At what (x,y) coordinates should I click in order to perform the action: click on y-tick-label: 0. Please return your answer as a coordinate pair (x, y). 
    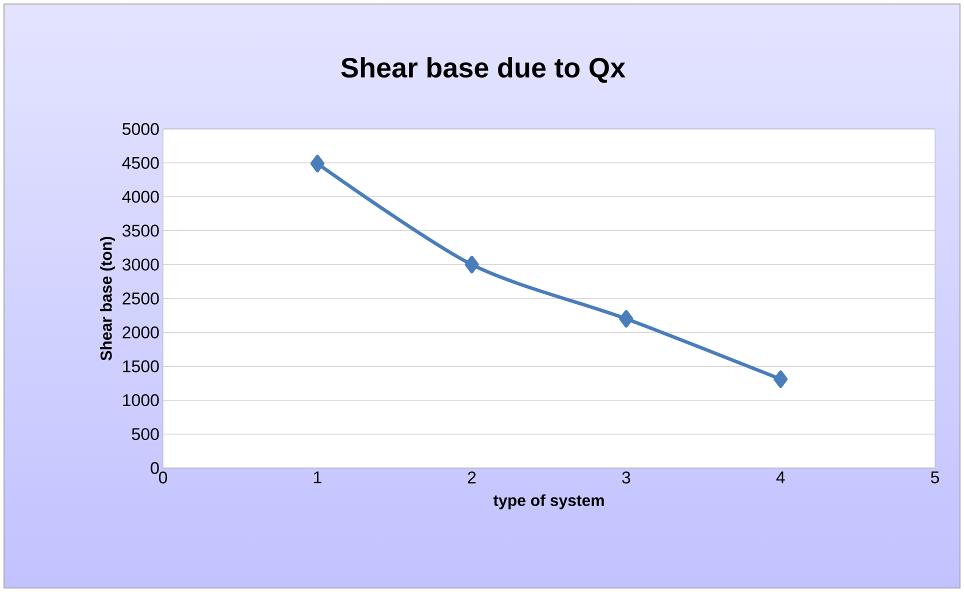
    Looking at the image, I should click on (154, 468).